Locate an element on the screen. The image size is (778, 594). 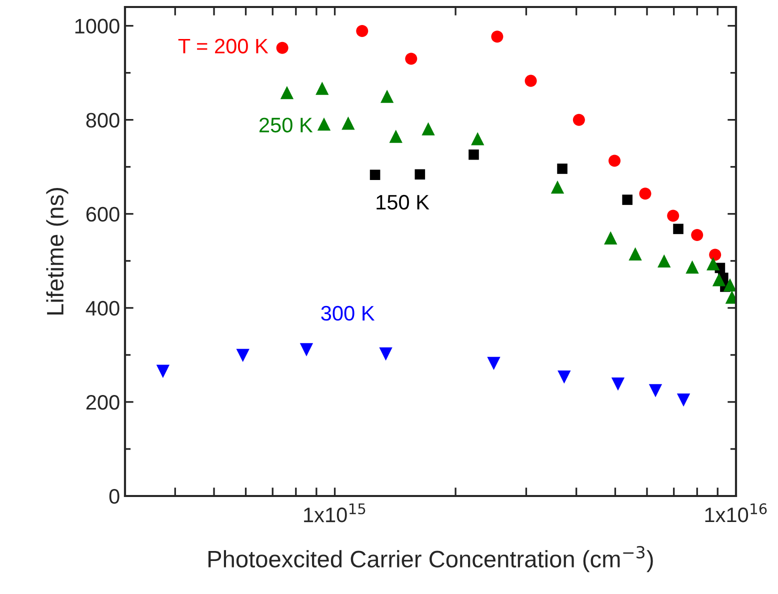
y-tick-label: 0 is located at coordinates (114, 496).